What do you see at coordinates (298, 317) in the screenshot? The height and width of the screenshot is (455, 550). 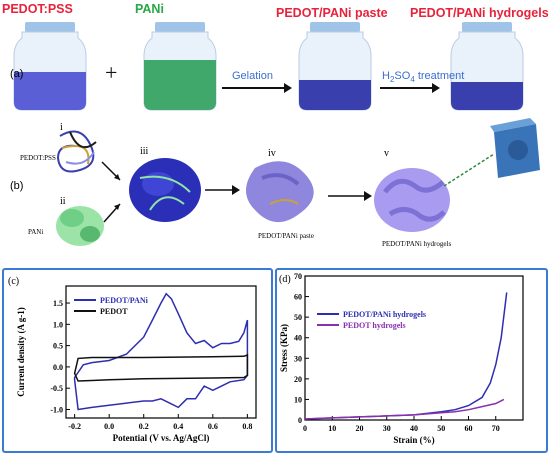 I see `y-tick-label: 50` at bounding box center [298, 317].